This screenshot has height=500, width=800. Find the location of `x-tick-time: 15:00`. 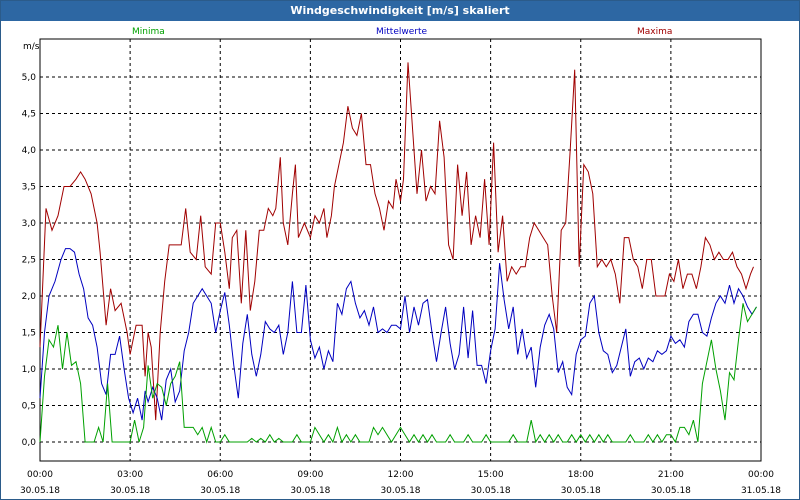

x-tick-time: 15:00 is located at coordinates (491, 475).